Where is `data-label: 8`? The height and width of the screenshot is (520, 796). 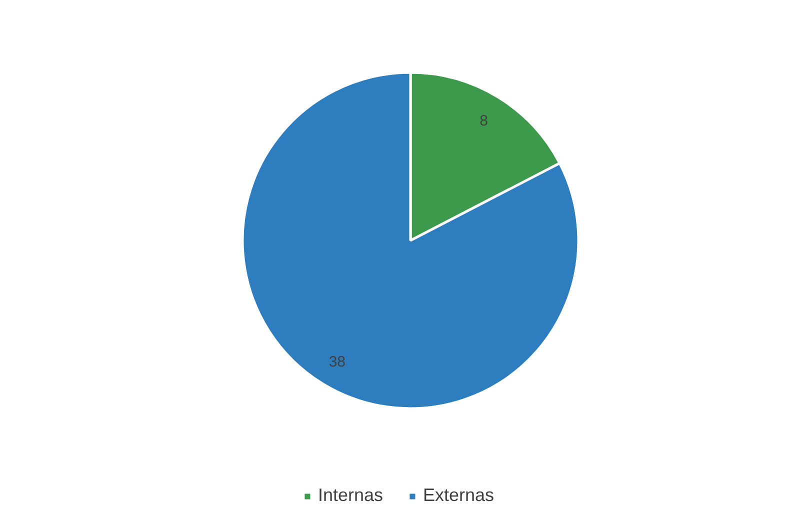
data-label: 8 is located at coordinates (484, 121).